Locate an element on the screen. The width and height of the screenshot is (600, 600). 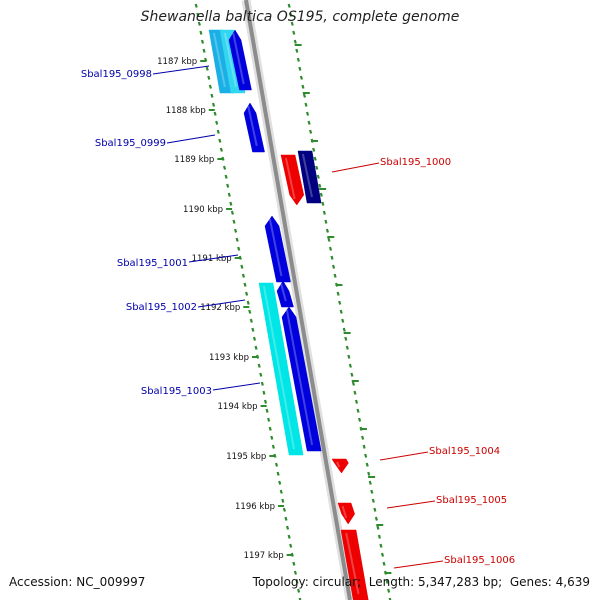
gene-sbal195-1004-shade is located at coordinates (338, 464).